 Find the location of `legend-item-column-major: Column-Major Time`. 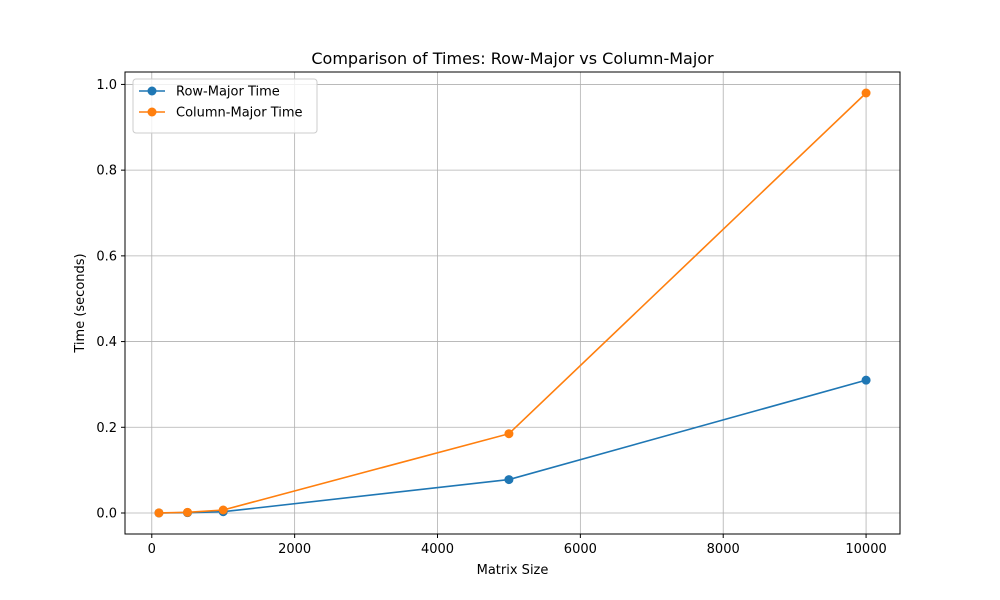

legend-item-column-major: Column-Major Time is located at coordinates (221, 113).